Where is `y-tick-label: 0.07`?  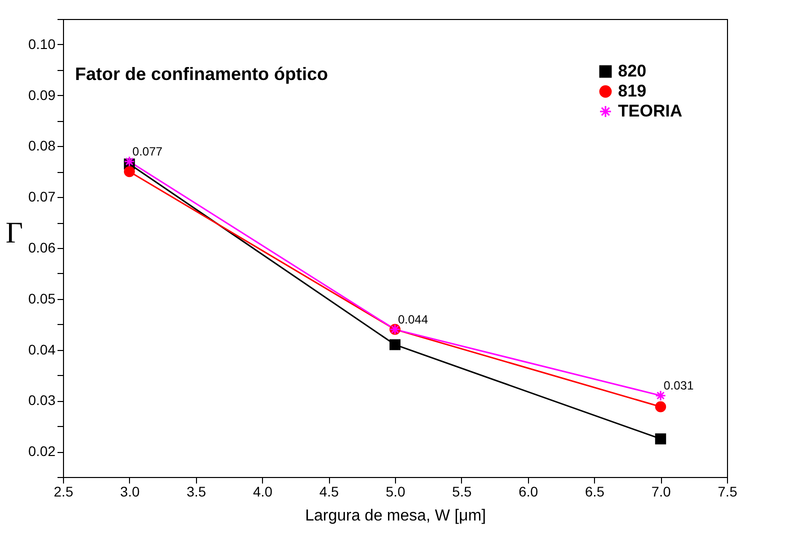
y-tick-label: 0.07 is located at coordinates (42, 196).